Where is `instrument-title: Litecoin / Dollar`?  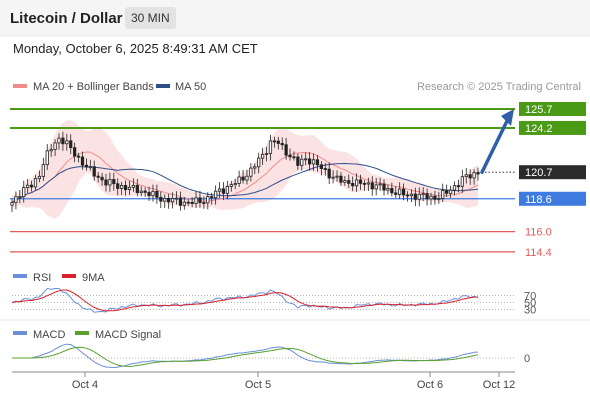
instrument-title: Litecoin / Dollar is located at coordinates (66, 18).